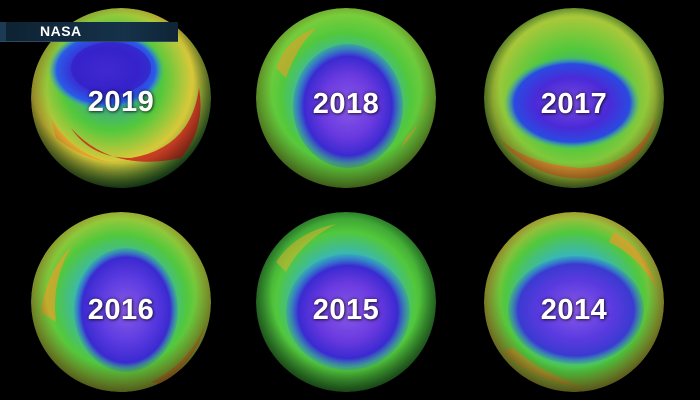 This screenshot has width=700, height=400. I want to click on ozone-map-2017, so click(574, 98).